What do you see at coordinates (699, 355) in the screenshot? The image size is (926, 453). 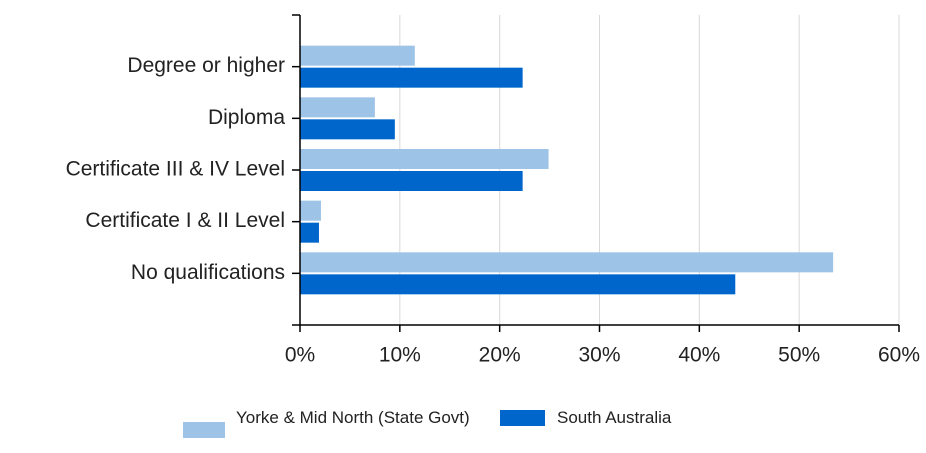 I see `x-tick-label: 40%` at bounding box center [699, 355].